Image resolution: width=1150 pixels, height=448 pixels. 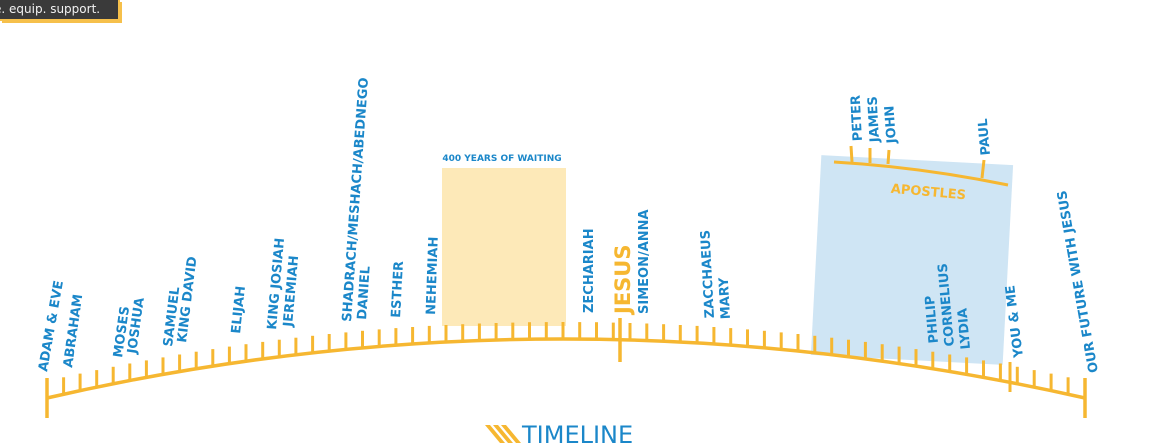 I want to click on label-mary: MARY, so click(x=725, y=298).